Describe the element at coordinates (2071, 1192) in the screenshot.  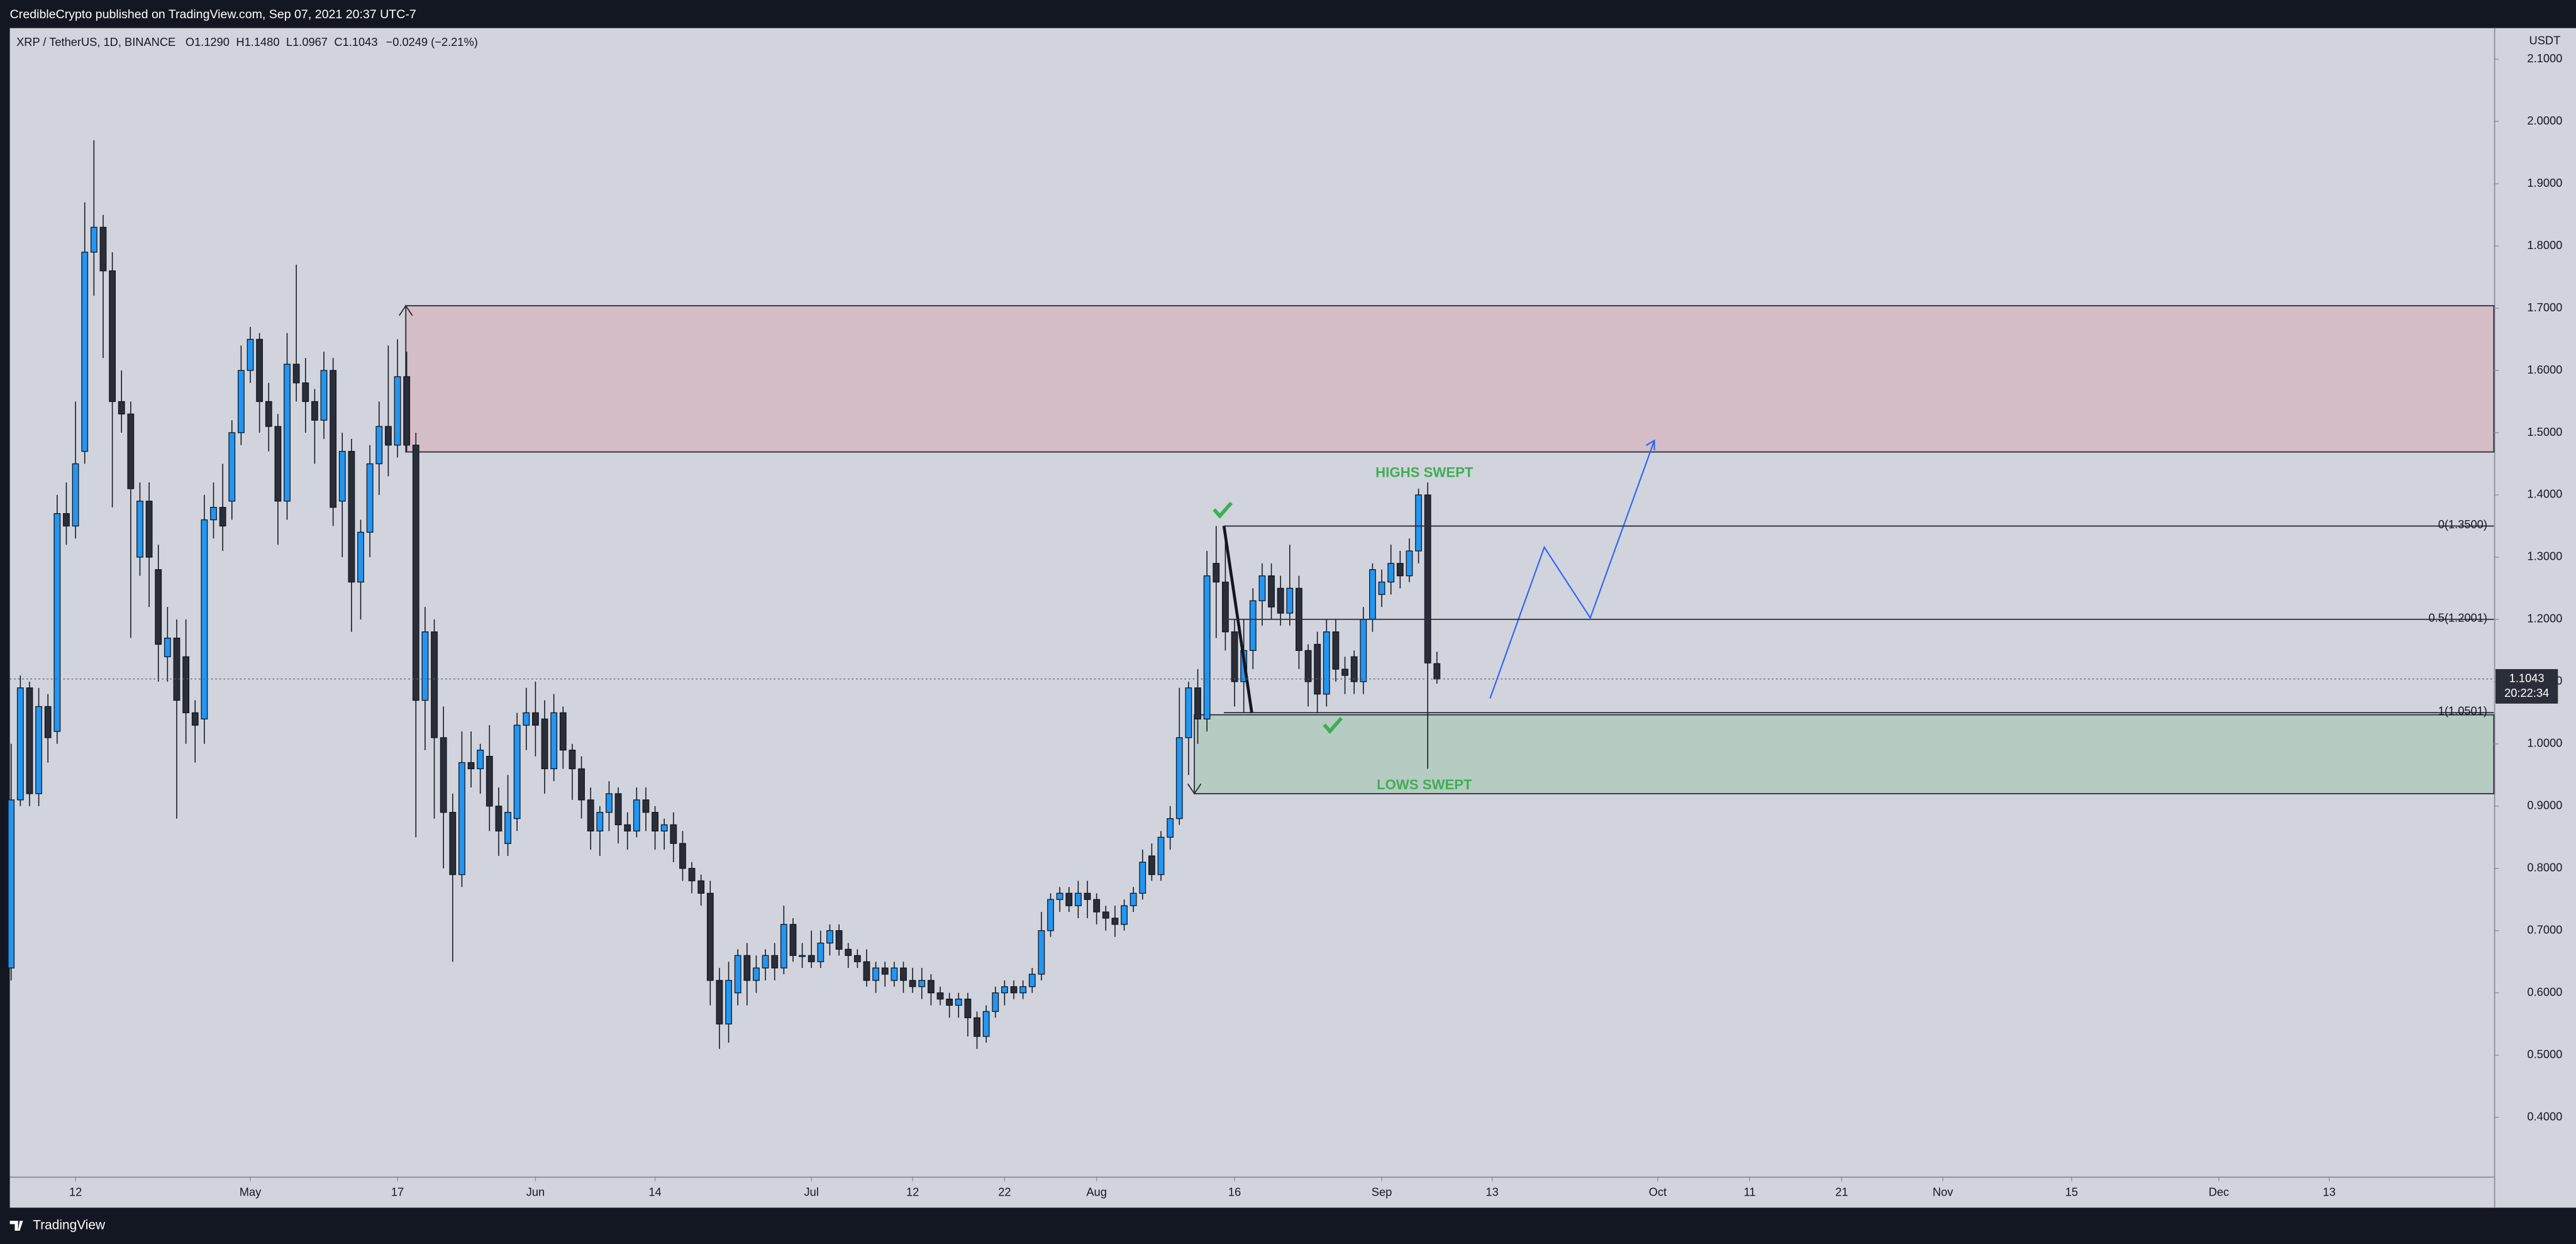
I see `x-tick-label: 15` at that location.